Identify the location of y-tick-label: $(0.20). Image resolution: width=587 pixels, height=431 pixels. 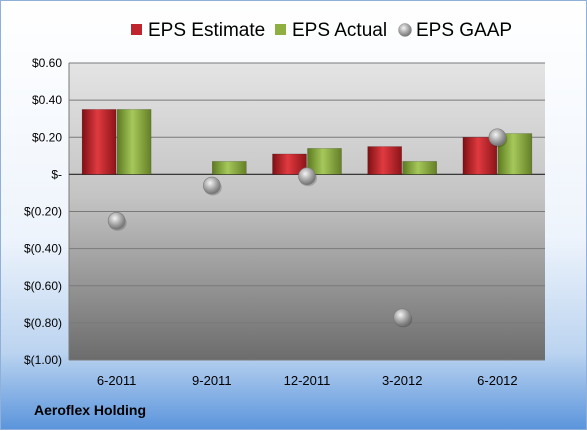
(43, 212).